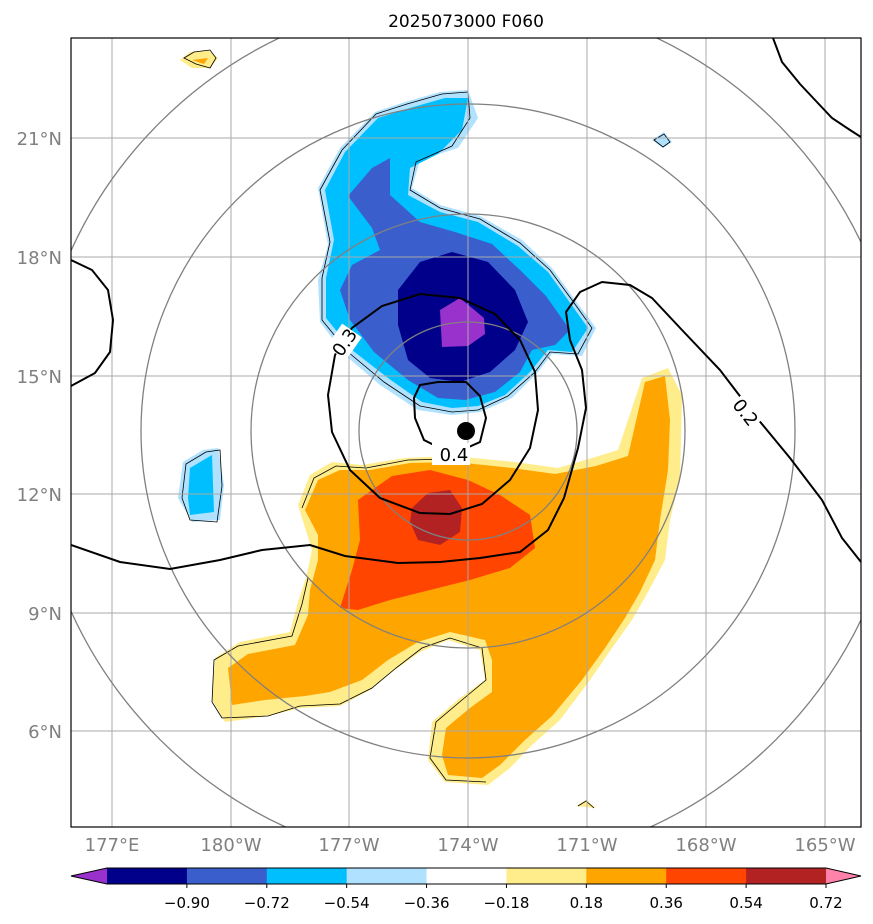 The width and height of the screenshot is (873, 924). I want to click on lat-axis: 21°N 18°N 15°N 12°N 9°N 6°N, so click(39, 436).